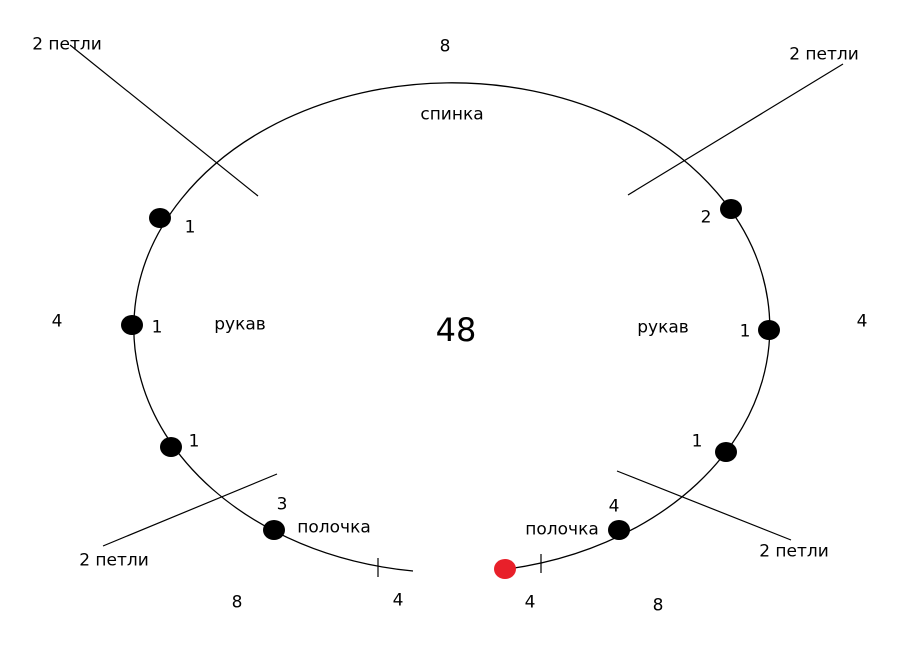  I want to click on marker-label: 4, so click(614, 506).